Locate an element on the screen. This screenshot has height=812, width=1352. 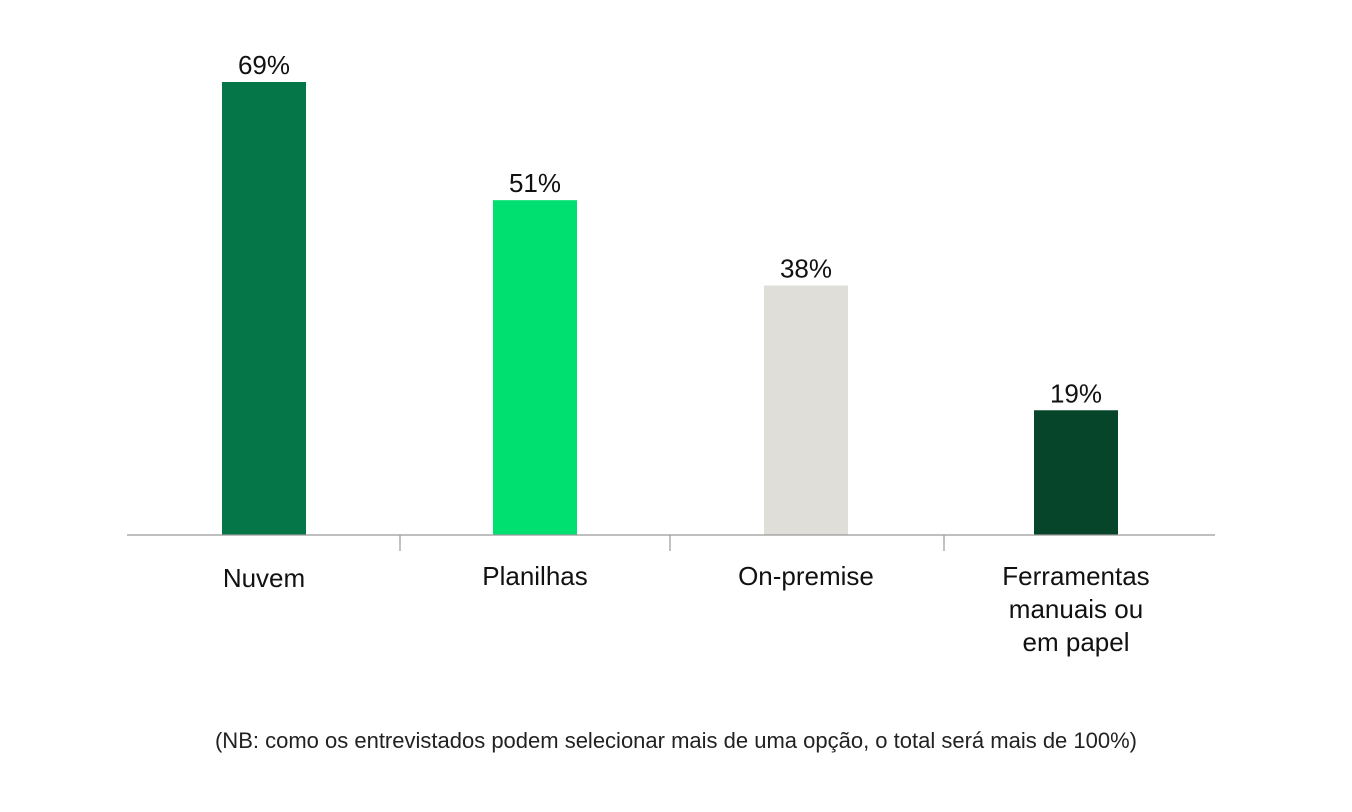
category-label-planilhas: Planilhas is located at coordinates (535, 576).